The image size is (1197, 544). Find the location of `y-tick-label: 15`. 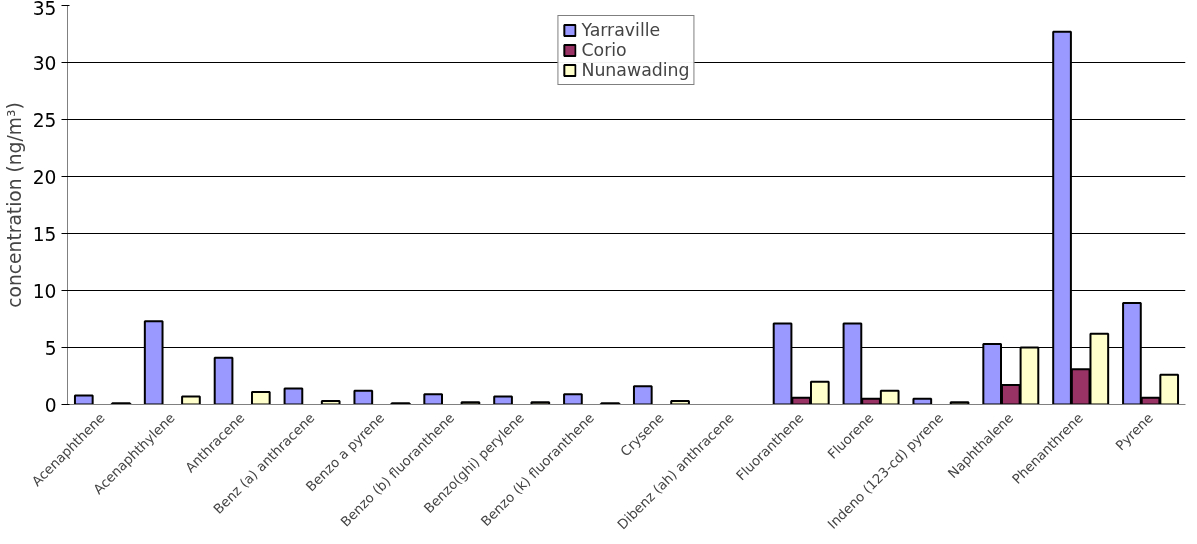

y-tick-label: 15 is located at coordinates (44, 234).